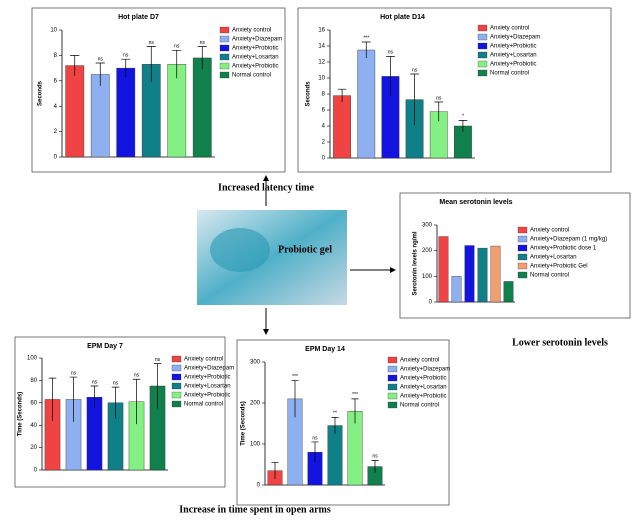  Describe the element at coordinates (559, 267) in the screenshot. I see `legend-label: Anxiety+Probiotic Gel` at that location.